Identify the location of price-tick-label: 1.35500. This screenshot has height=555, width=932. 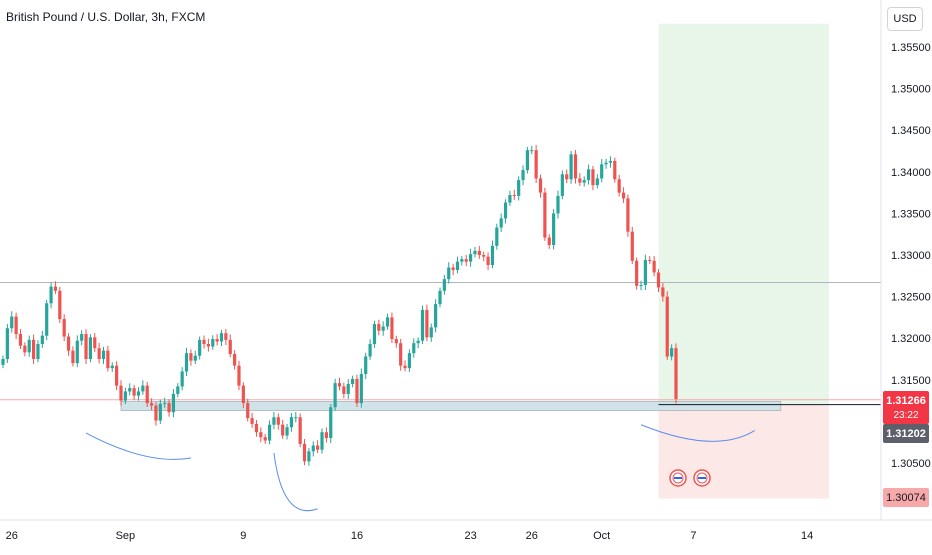
(911, 48).